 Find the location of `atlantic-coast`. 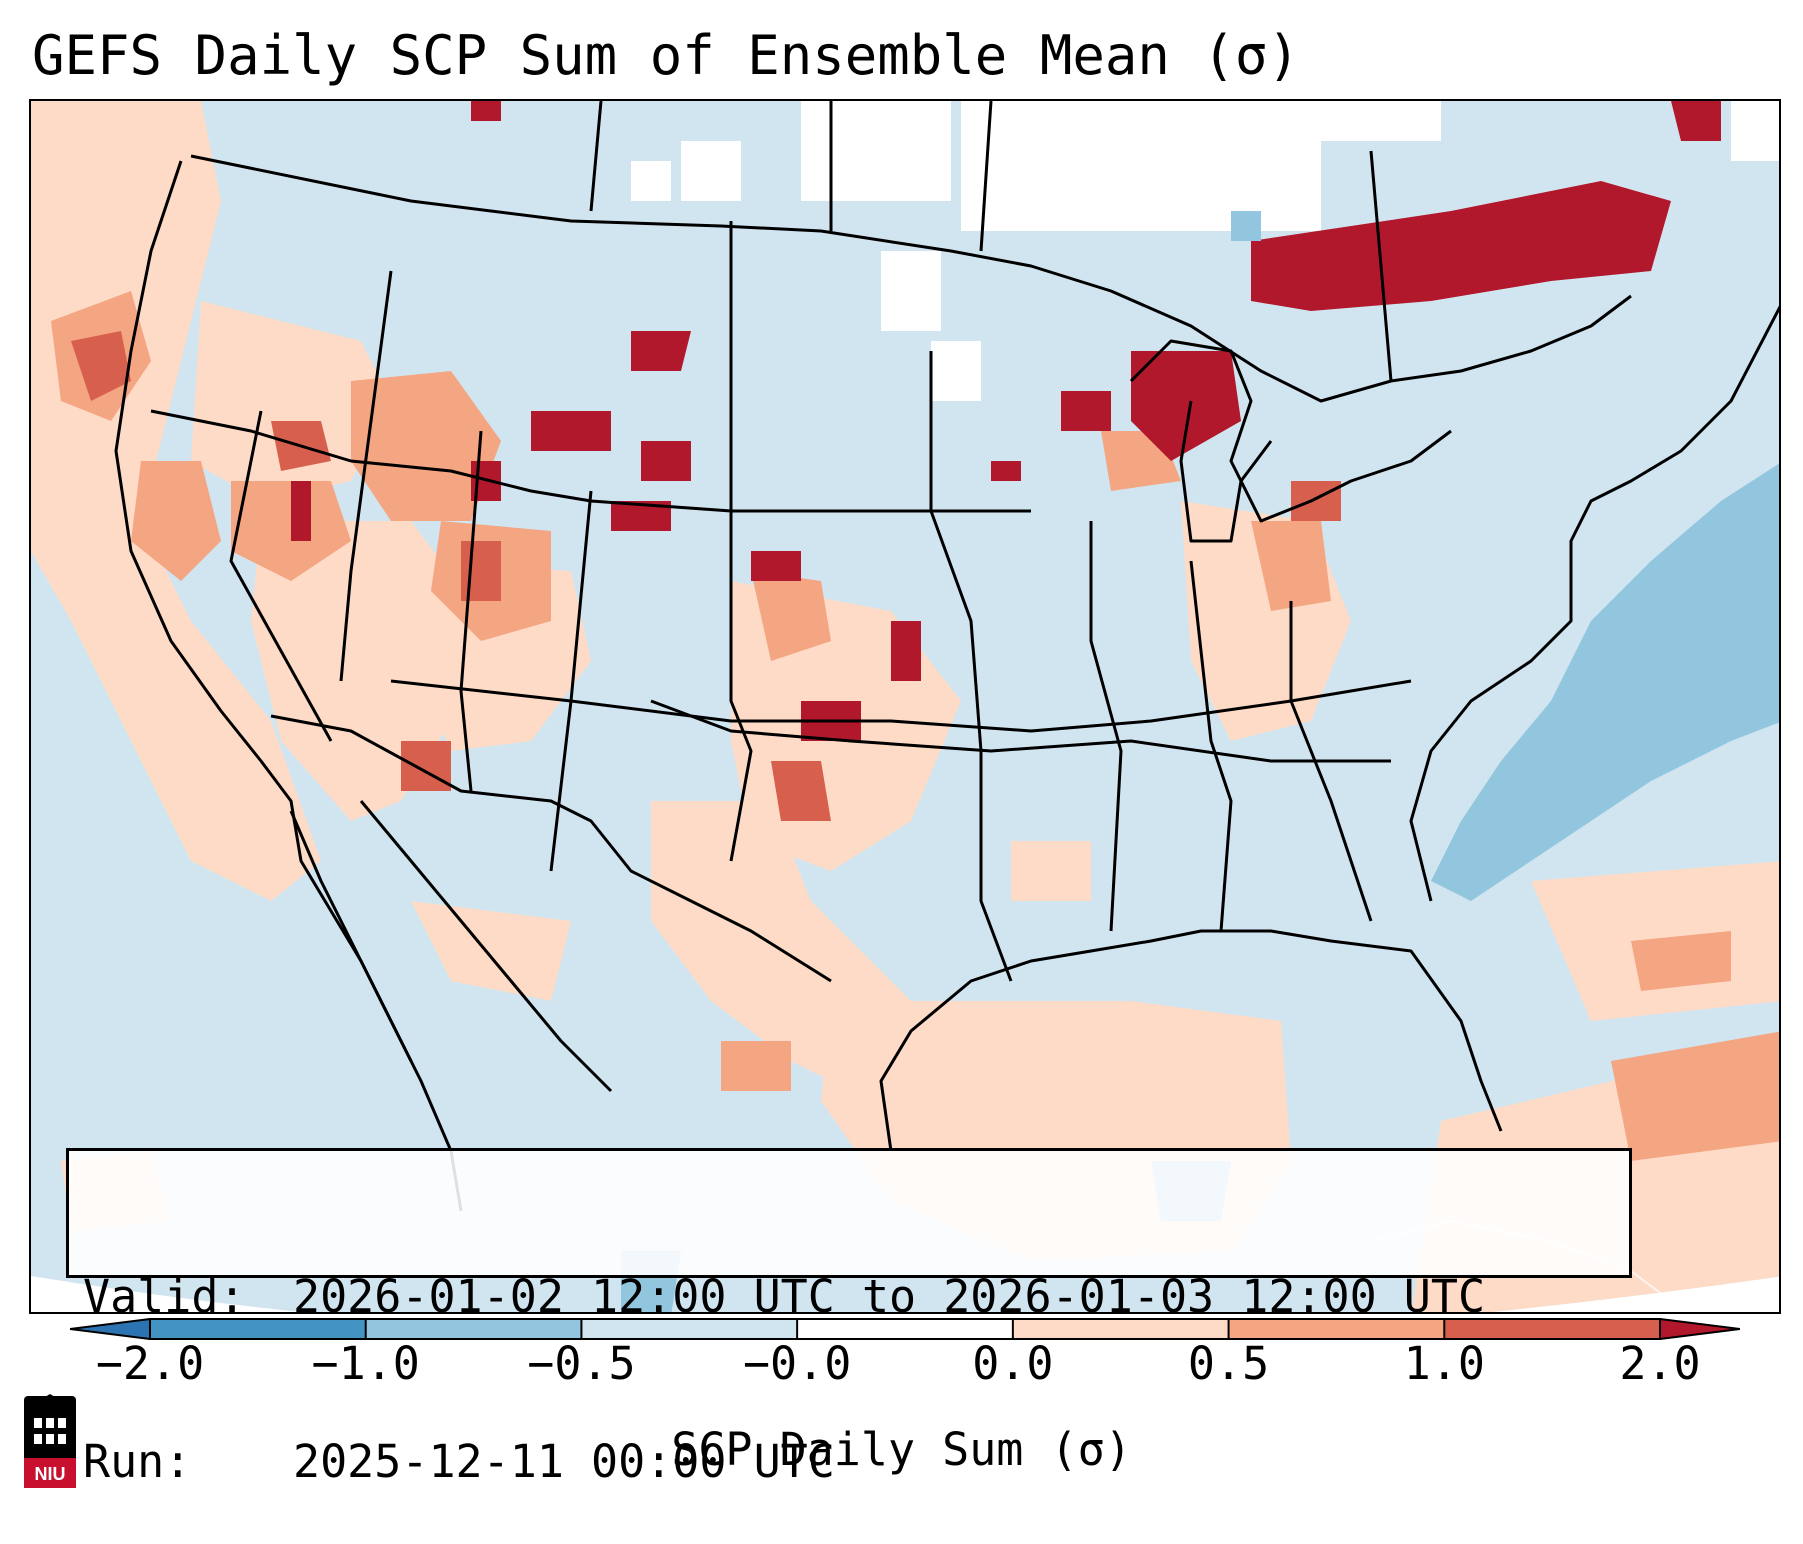

atlantic-coast is located at coordinates (1594, 601).